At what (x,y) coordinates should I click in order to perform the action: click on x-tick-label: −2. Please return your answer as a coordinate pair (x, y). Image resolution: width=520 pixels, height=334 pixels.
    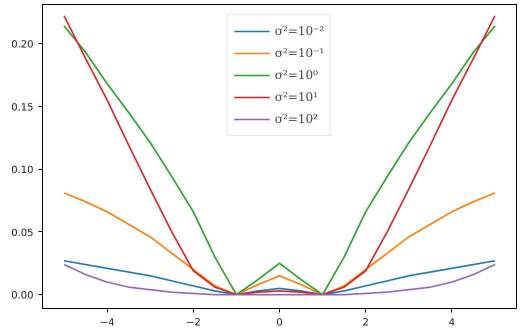
    Looking at the image, I should click on (193, 323).